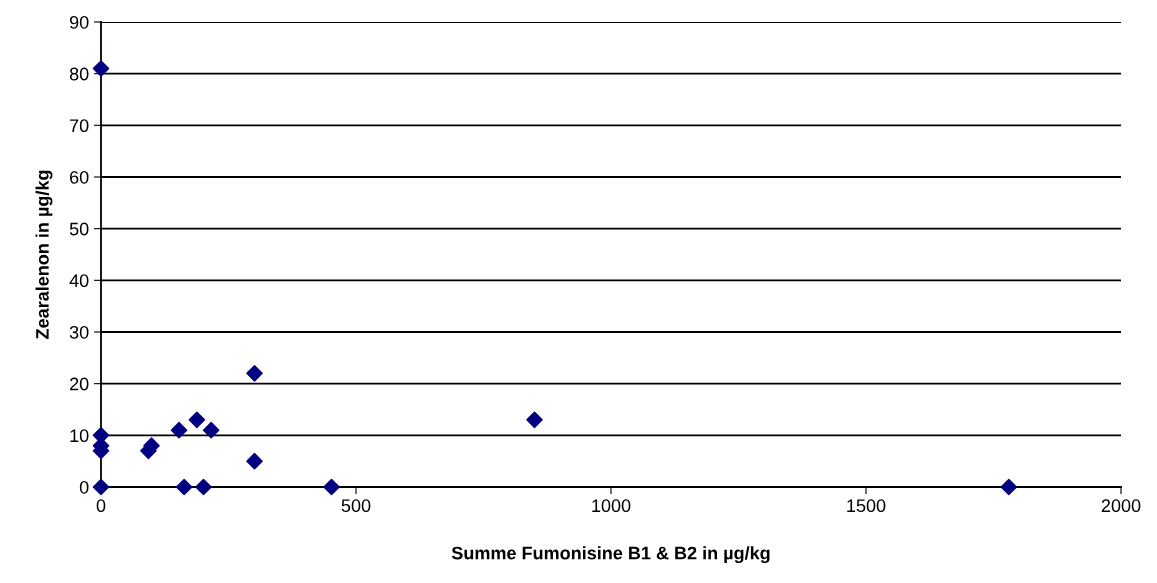 This screenshot has width=1157, height=583. I want to click on y-tick-label: 90, so click(79, 22).